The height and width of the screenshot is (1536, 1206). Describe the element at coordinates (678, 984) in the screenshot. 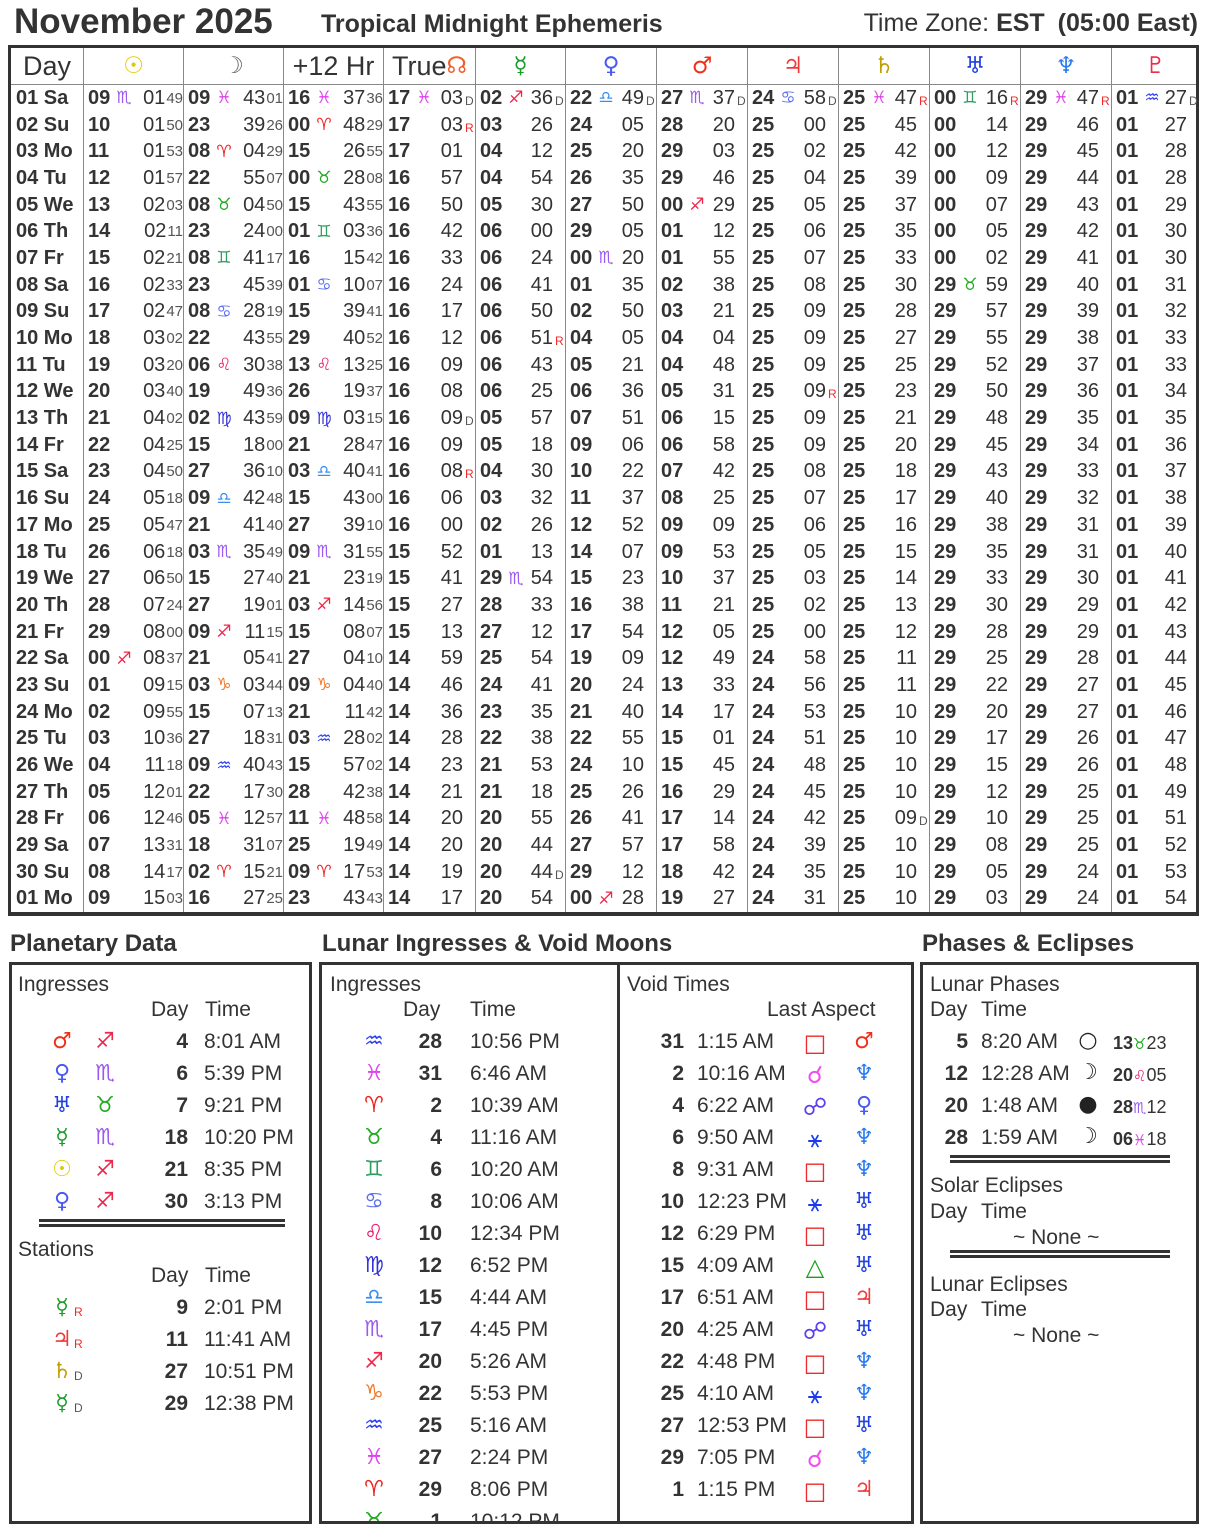

I see `void-times-label: Void Times` at that location.